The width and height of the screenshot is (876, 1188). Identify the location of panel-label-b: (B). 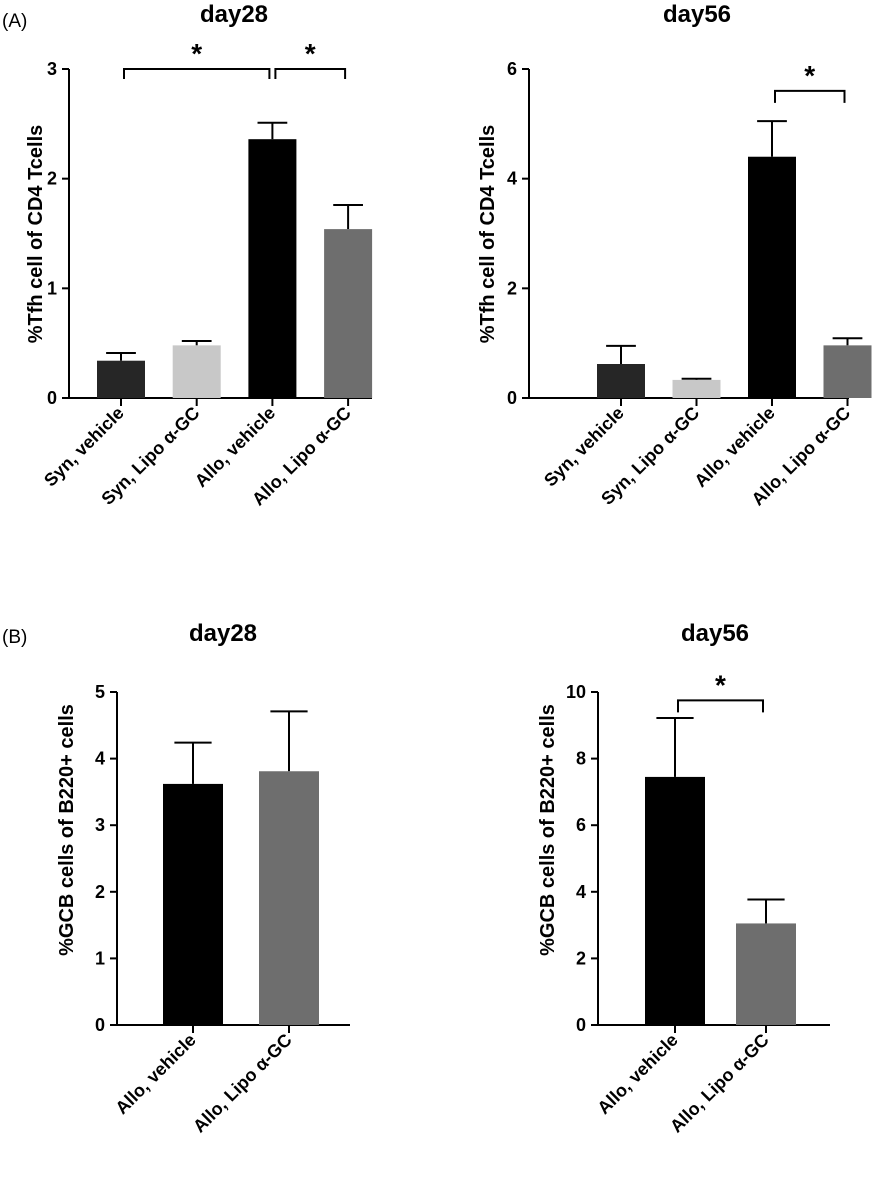
(14, 637).